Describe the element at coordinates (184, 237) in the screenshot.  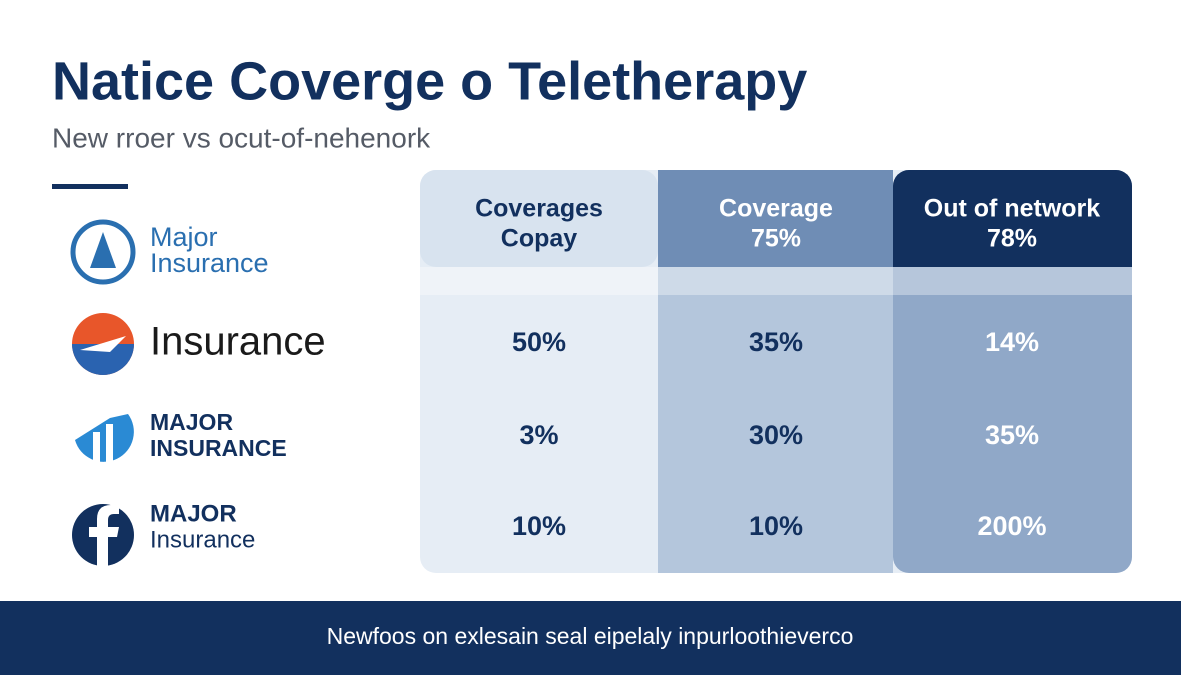
I see `logo-text: Major` at that location.